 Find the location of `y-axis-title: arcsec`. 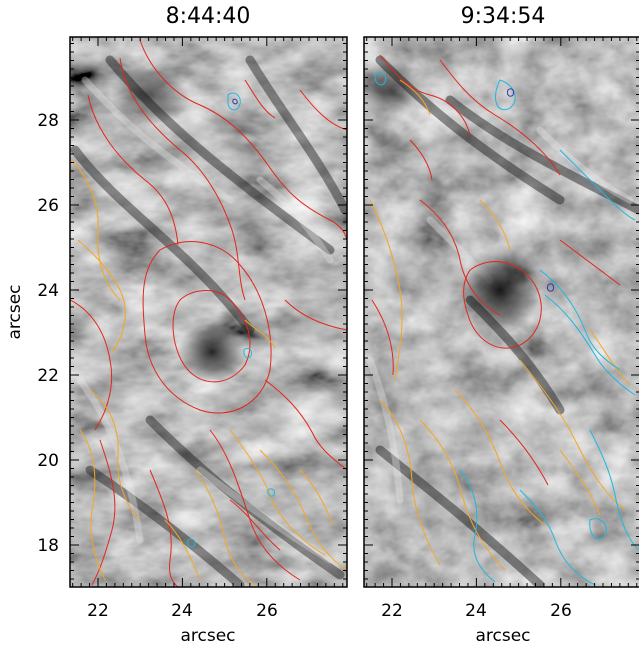

y-axis-title: arcsec is located at coordinates (15, 311).